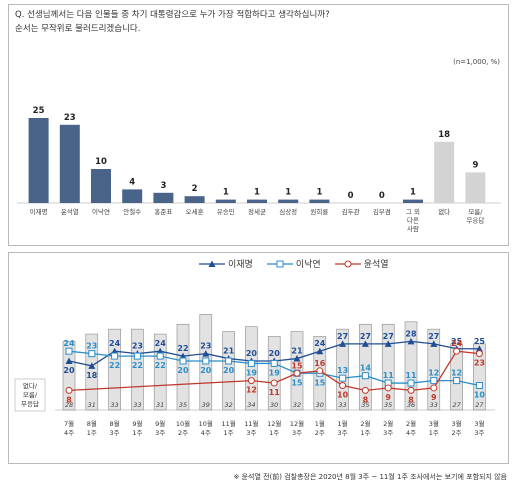  What do you see at coordinates (382, 212) in the screenshot?
I see `category-label: 김부겸` at bounding box center [382, 212].